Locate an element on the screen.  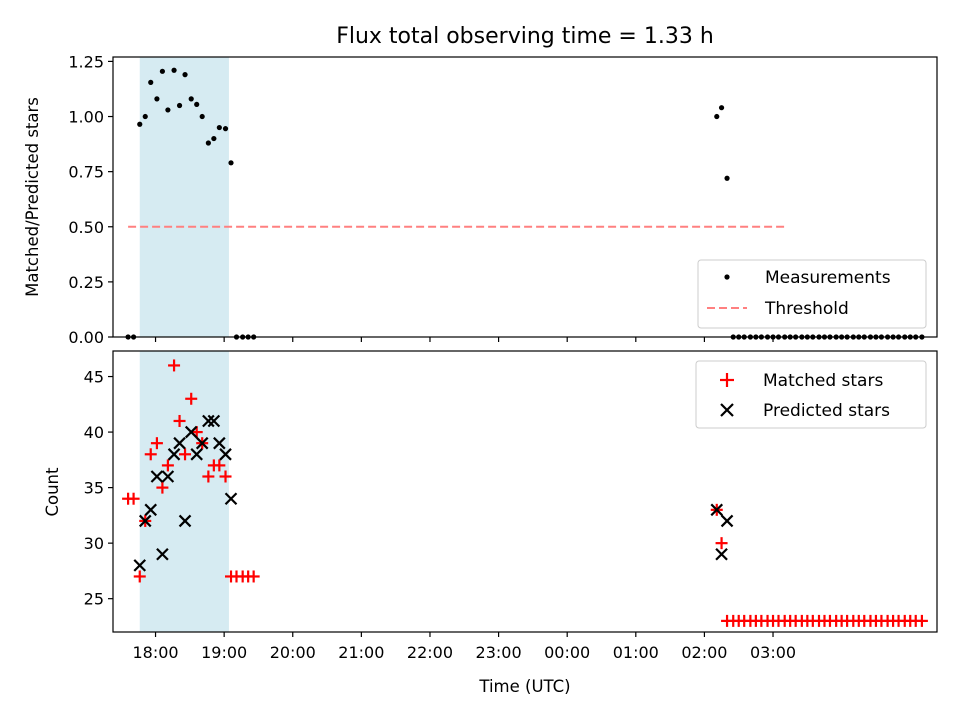
x-tick-label: 03:00 is located at coordinates (773, 652).